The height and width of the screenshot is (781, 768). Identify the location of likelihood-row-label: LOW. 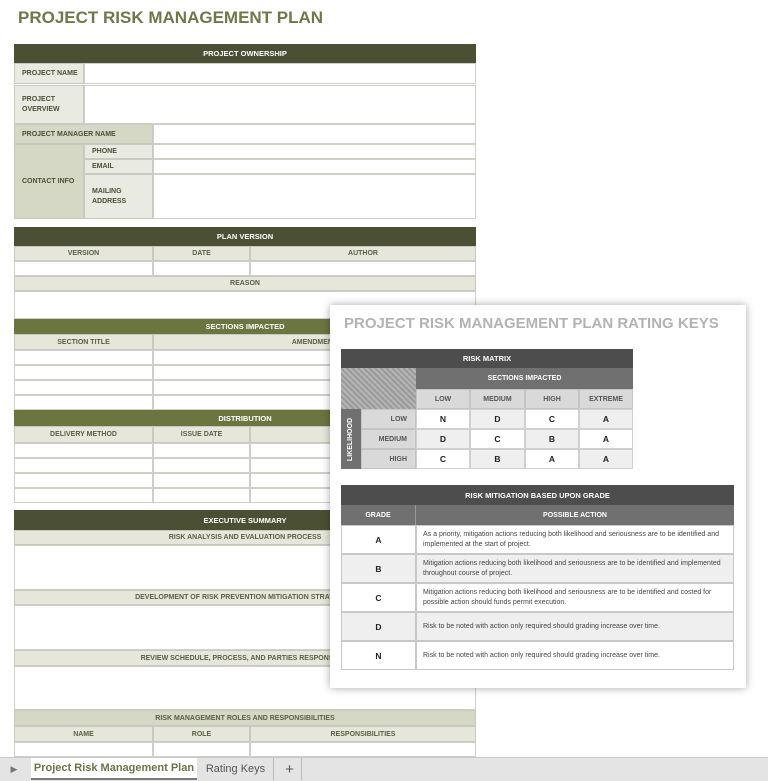
(388, 419).